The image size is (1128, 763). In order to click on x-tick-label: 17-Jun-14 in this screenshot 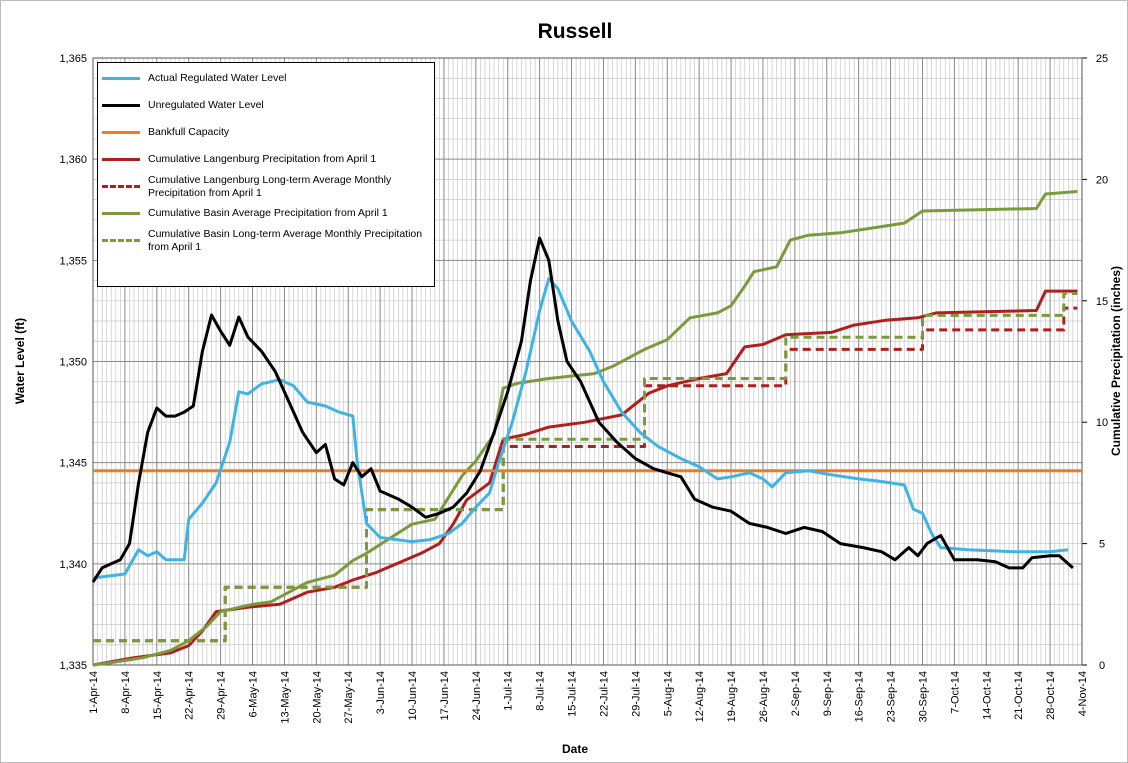, I will do `click(445, 696)`.